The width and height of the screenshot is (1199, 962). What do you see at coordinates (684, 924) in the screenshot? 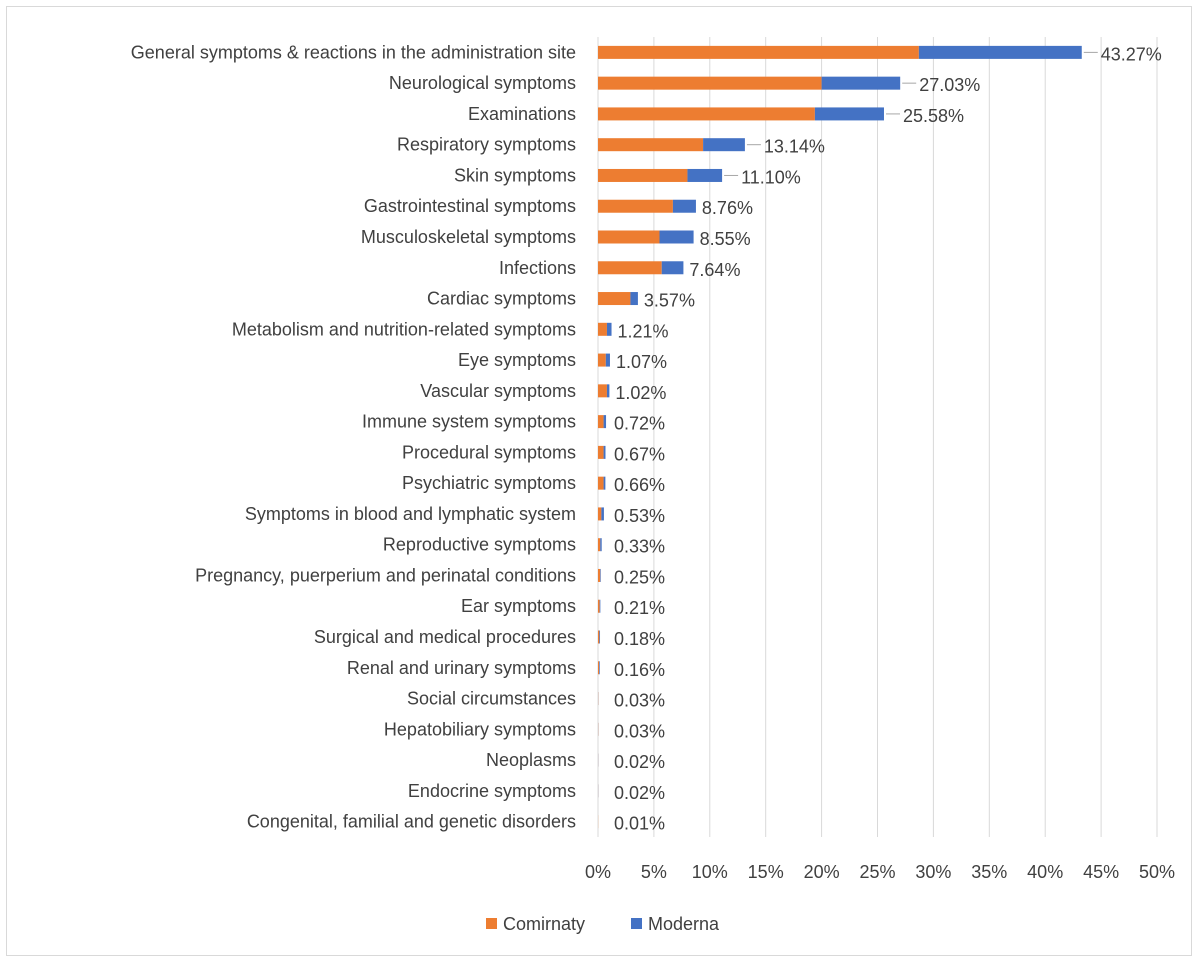
I see `legend-label-moderna: Moderna` at bounding box center [684, 924].